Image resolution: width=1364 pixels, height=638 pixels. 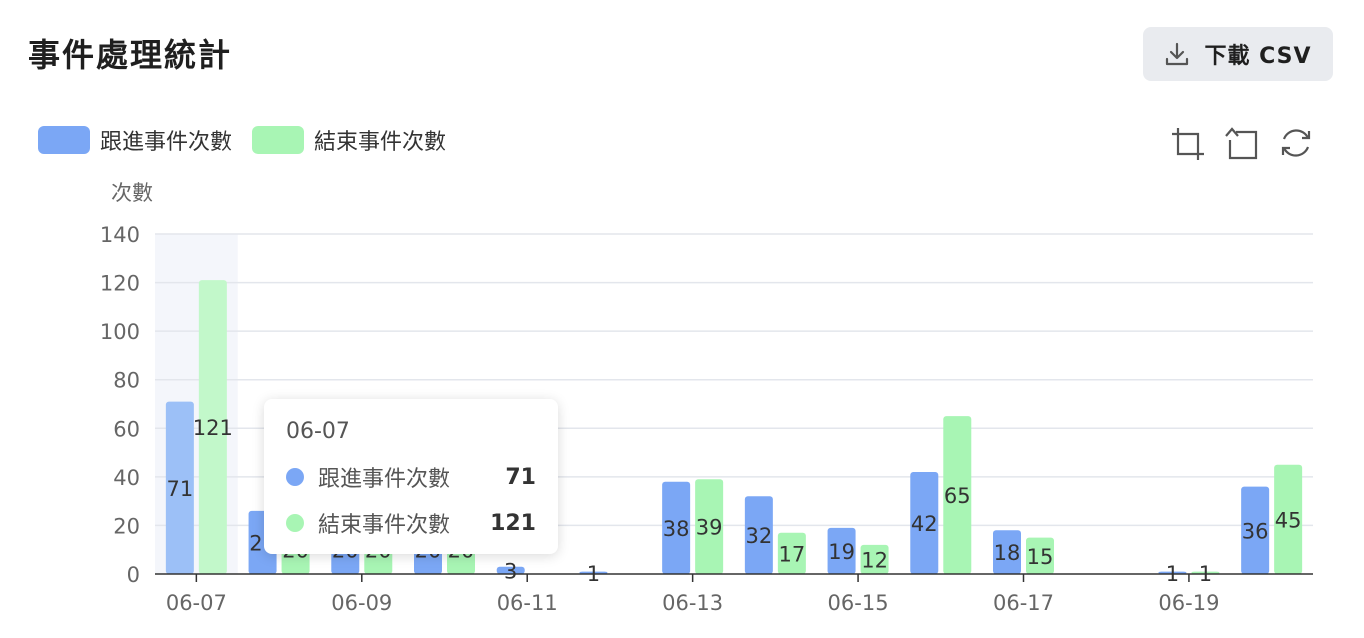 I want to click on tooltip-dot-close, so click(x=295, y=523).